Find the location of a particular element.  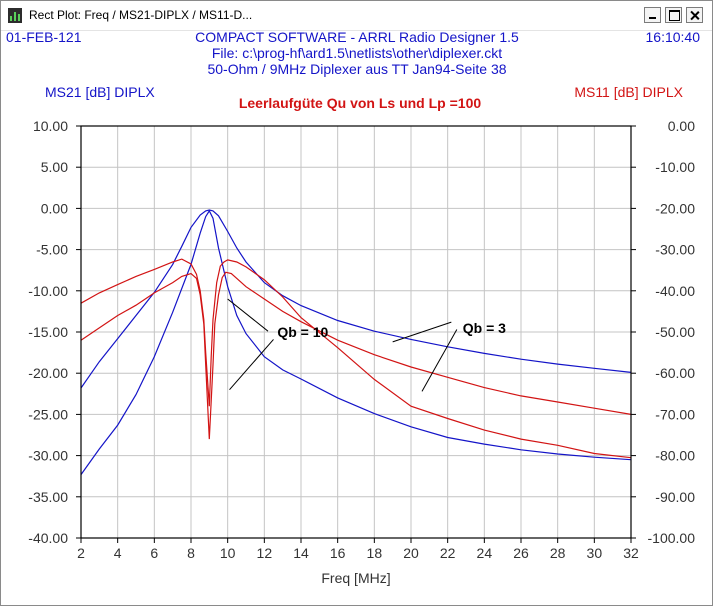

plot-date: 01-FEB-121 is located at coordinates (44, 38).